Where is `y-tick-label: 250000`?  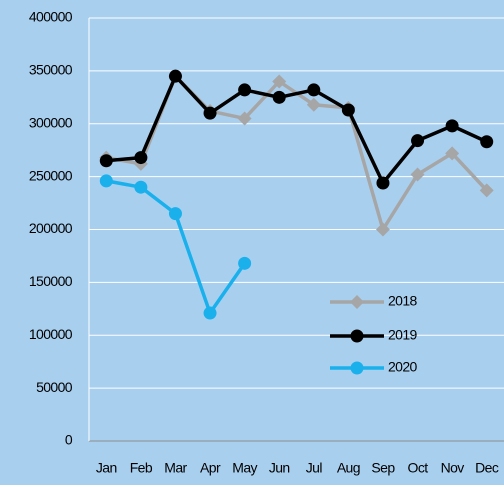
y-tick-label: 250000 is located at coordinates (51, 175).